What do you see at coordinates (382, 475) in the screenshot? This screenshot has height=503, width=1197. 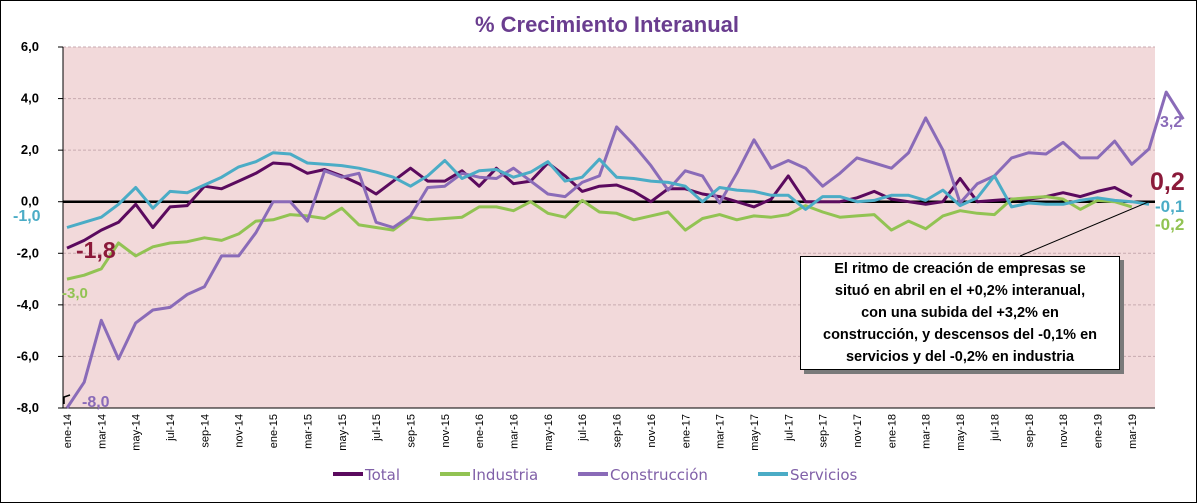 I see `legend-label: Total` at bounding box center [382, 475].